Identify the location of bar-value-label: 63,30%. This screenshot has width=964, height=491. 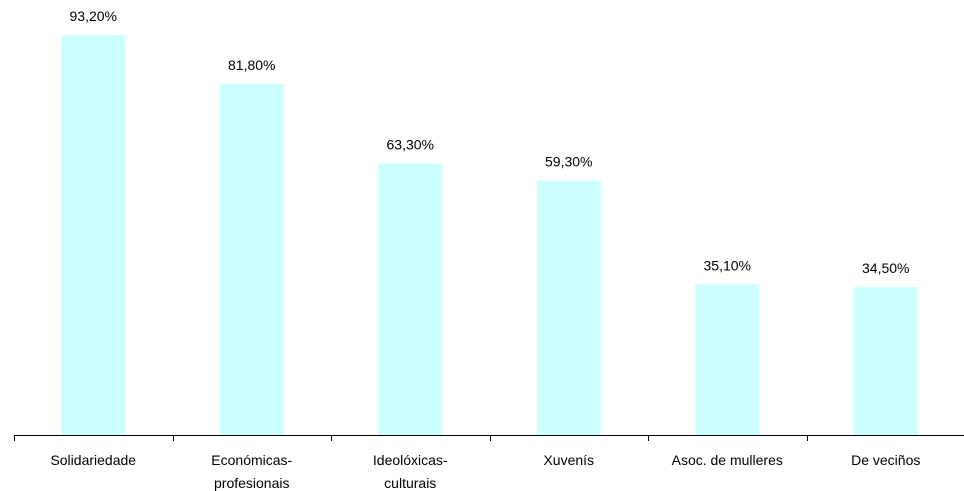
(410, 144).